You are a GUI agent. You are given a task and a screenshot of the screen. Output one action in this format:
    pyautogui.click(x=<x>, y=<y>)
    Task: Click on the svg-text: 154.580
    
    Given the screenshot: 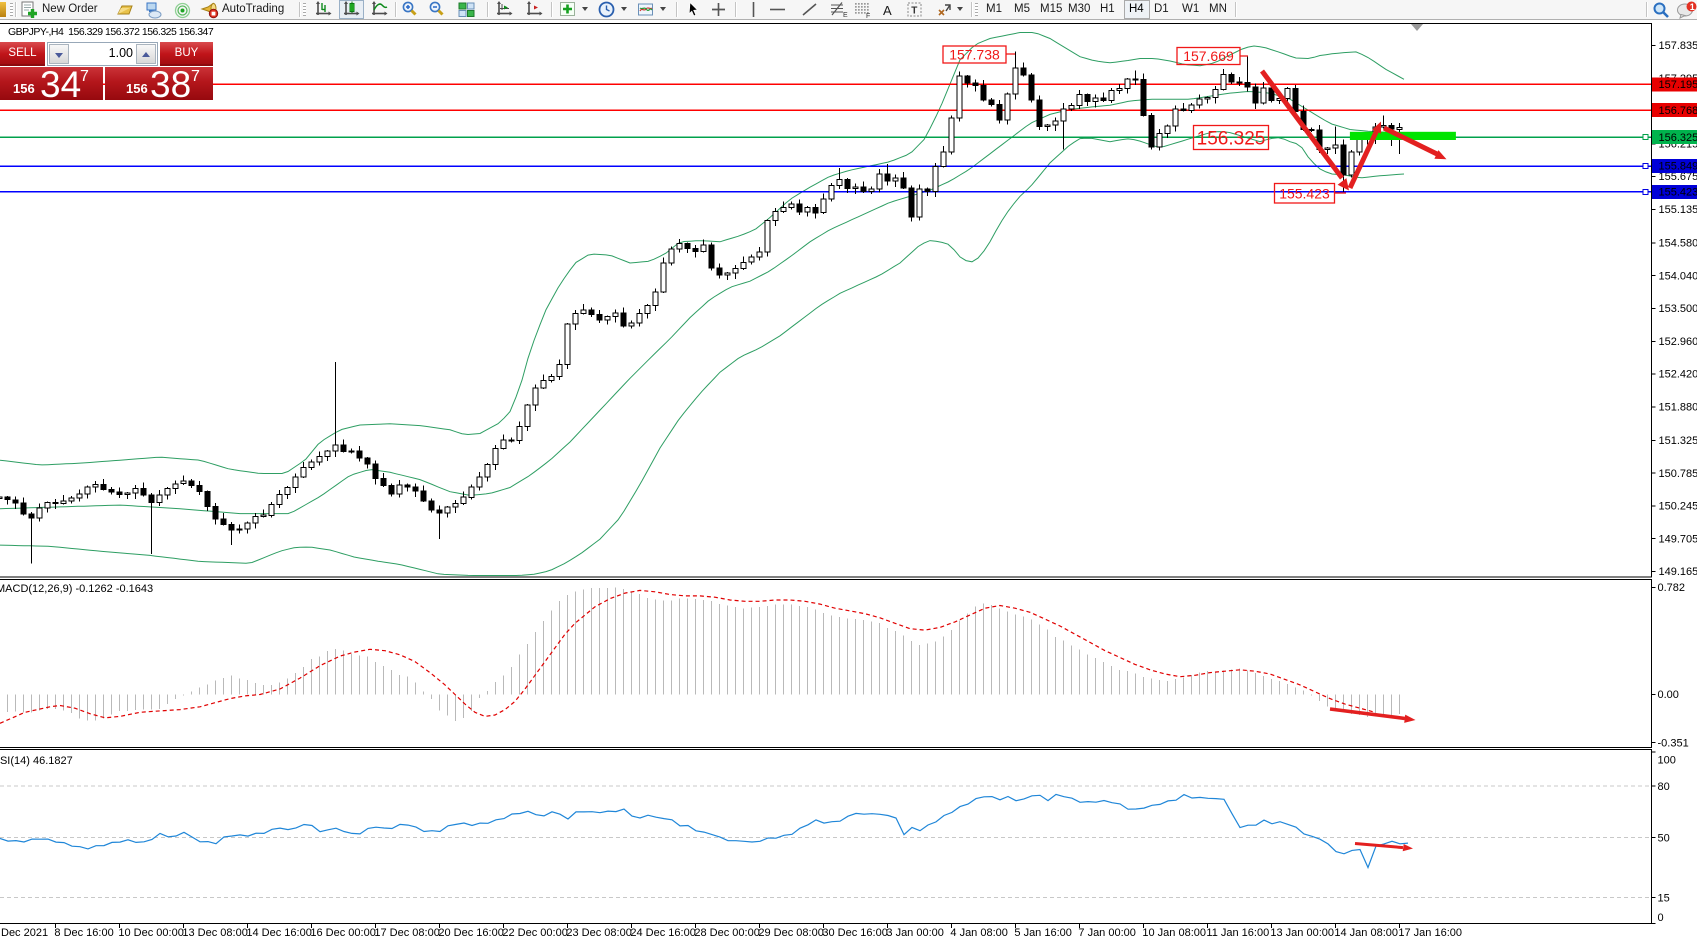 What is the action you would take?
    pyautogui.click(x=1678, y=244)
    